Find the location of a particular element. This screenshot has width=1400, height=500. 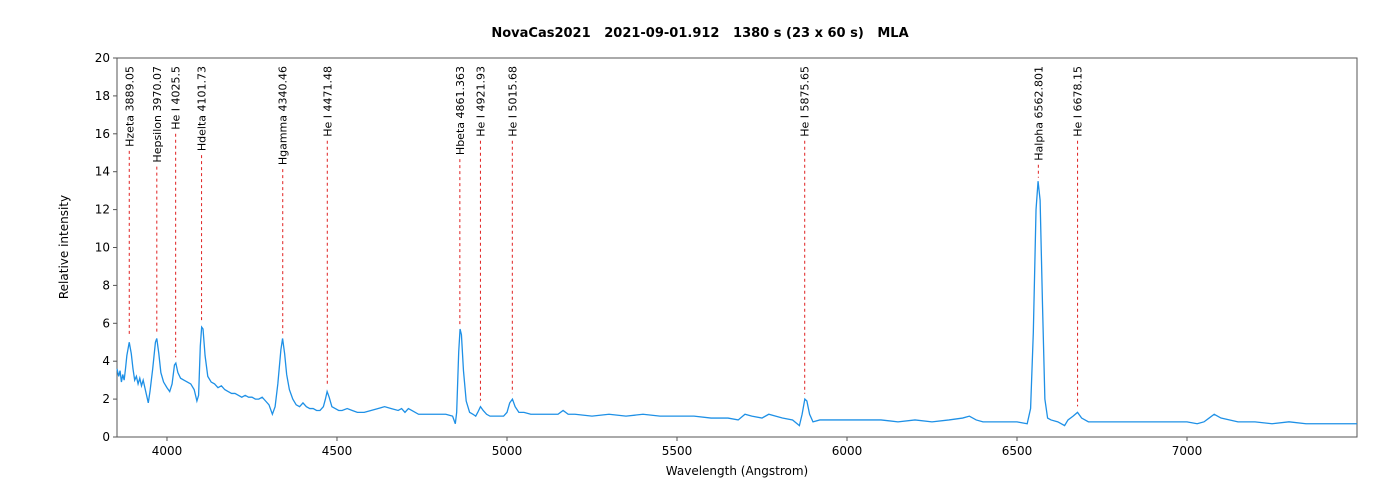

y-tick-label: 14 is located at coordinates (102, 172).